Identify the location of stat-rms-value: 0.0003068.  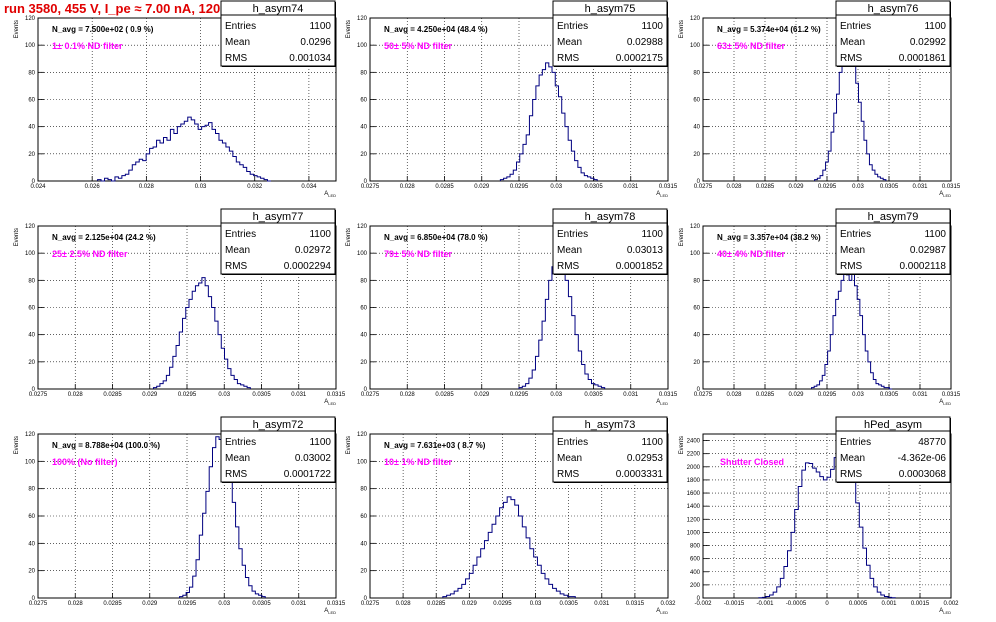
(923, 474).